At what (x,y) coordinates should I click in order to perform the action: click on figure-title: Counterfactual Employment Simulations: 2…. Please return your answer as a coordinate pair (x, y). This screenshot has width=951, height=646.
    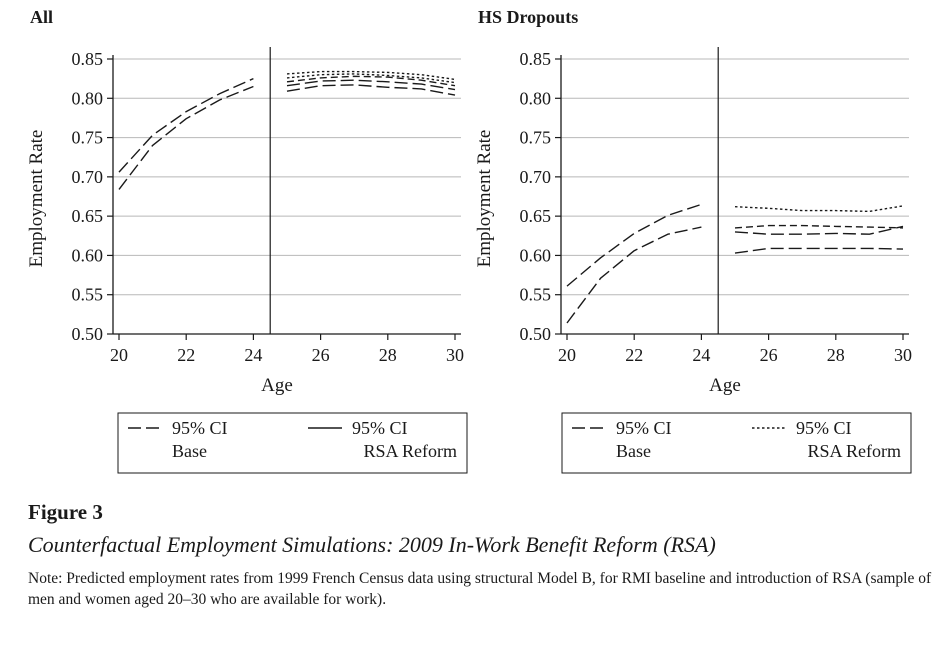
    Looking at the image, I should click on (372, 544).